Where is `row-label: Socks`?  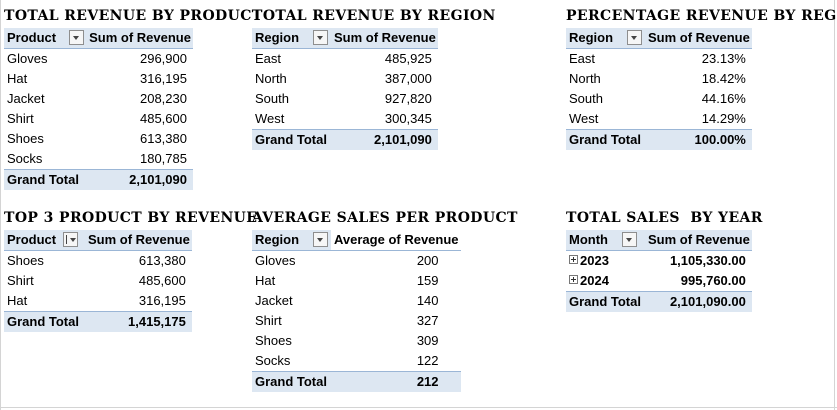 row-label: Socks is located at coordinates (25, 158).